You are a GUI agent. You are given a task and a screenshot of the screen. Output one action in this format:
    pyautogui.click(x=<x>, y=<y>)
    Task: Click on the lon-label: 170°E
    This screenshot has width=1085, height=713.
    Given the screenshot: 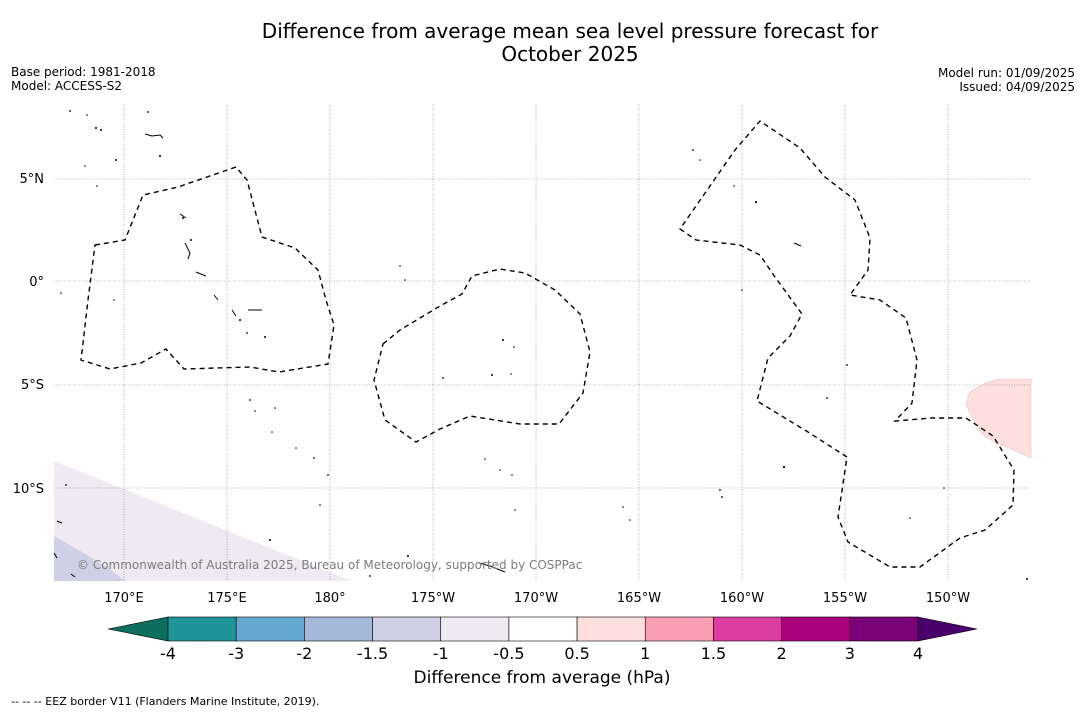 What is the action you would take?
    pyautogui.click(x=124, y=598)
    